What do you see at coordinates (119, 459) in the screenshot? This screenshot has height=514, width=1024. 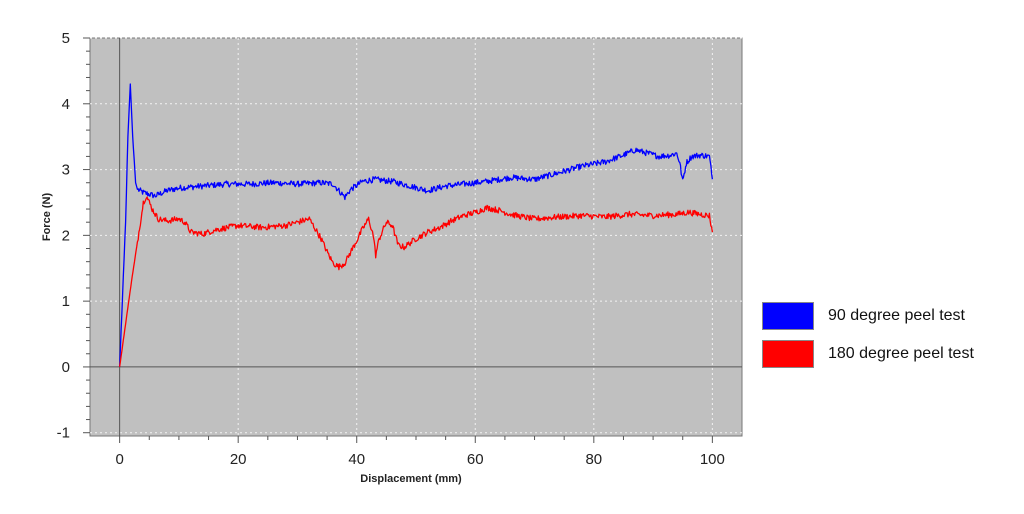 I see `x-tick-label: 0` at bounding box center [119, 459].